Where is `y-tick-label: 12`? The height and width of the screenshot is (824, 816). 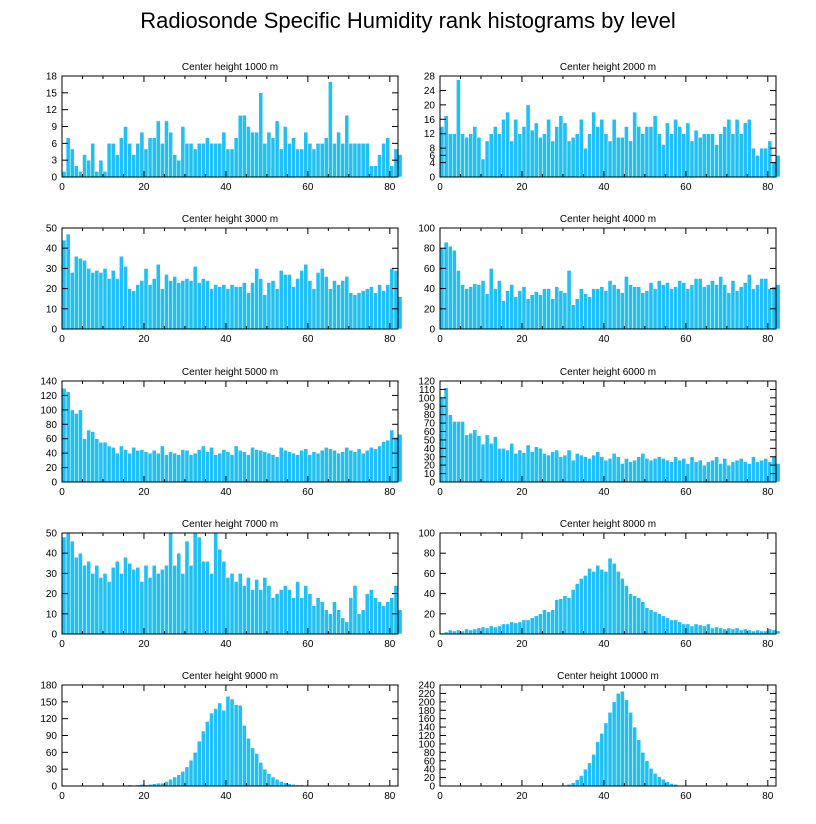 y-tick-label: 12 is located at coordinates (430, 134).